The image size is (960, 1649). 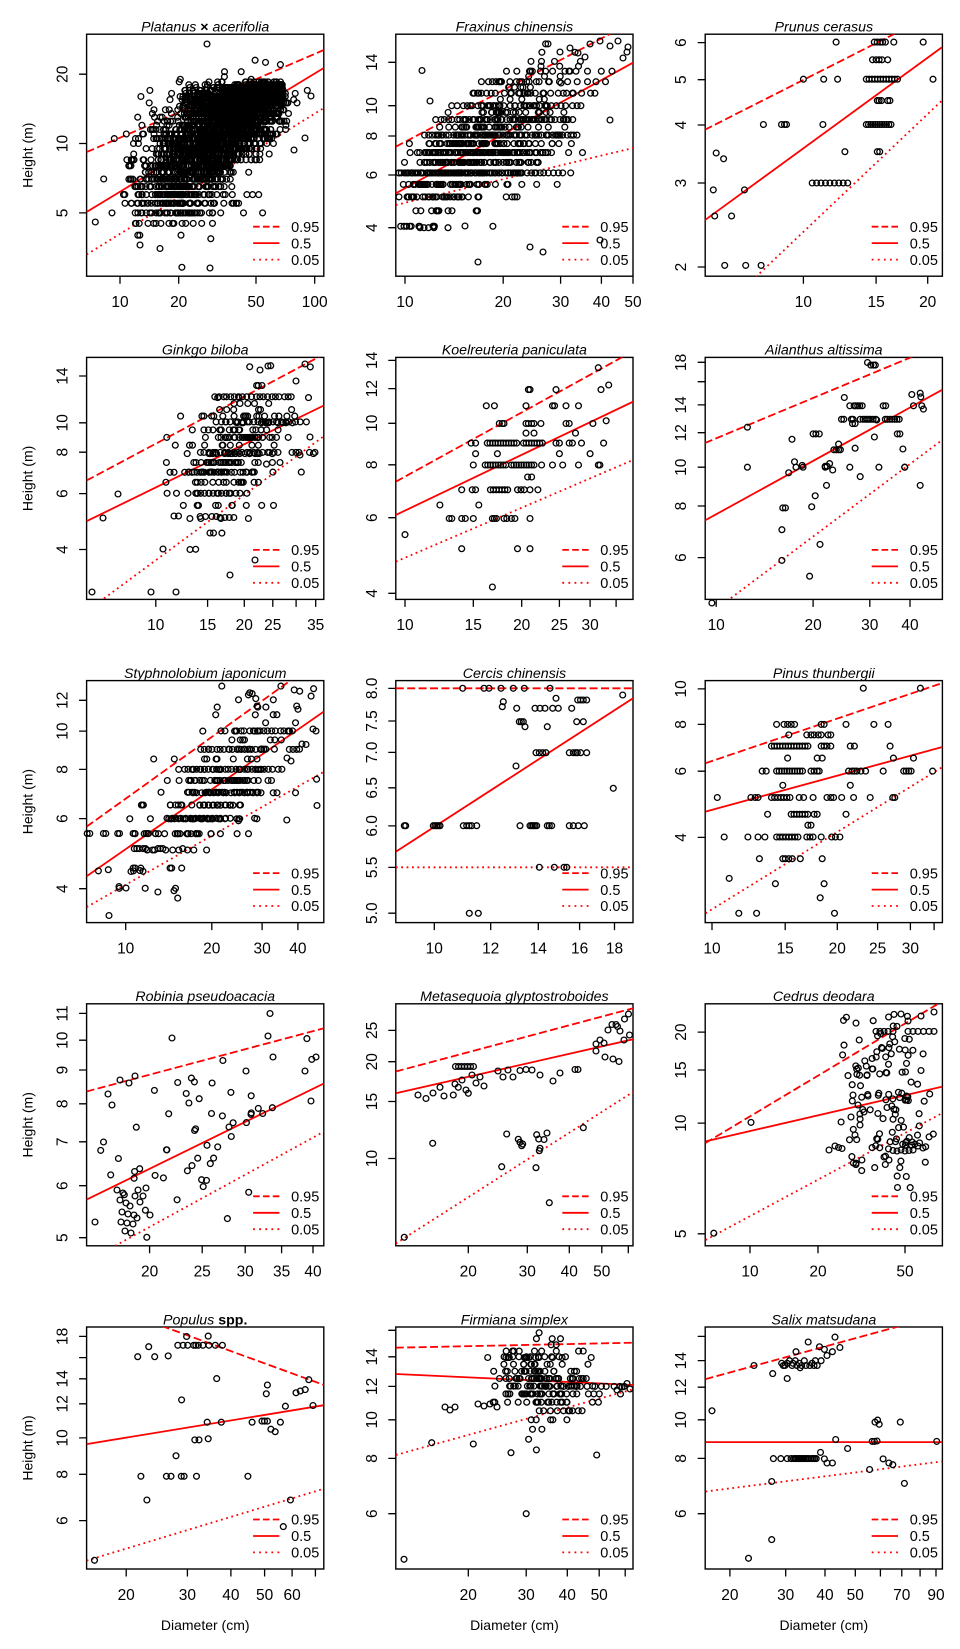 I want to click on svg-text: Pinus thunbergii, so click(x=824, y=674).